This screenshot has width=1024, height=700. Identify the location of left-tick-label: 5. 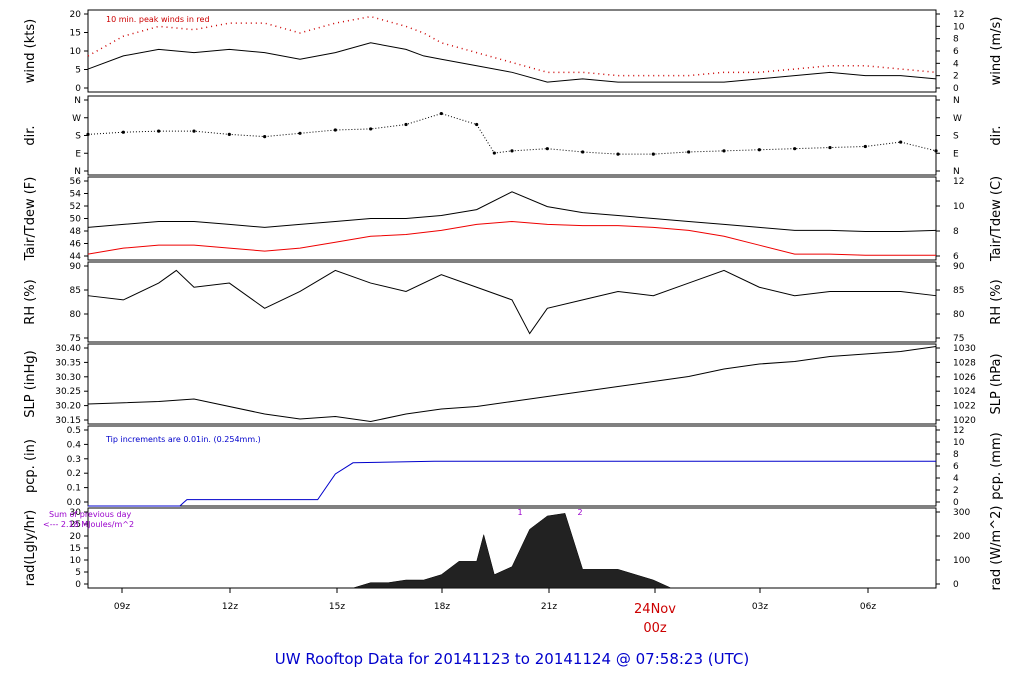
(78, 71).